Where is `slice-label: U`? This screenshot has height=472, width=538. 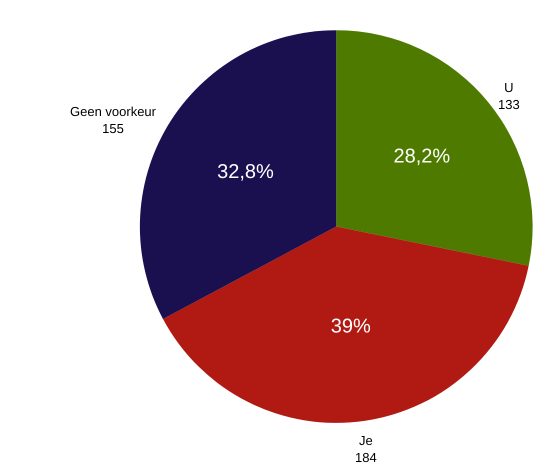 slice-label: U is located at coordinates (509, 87).